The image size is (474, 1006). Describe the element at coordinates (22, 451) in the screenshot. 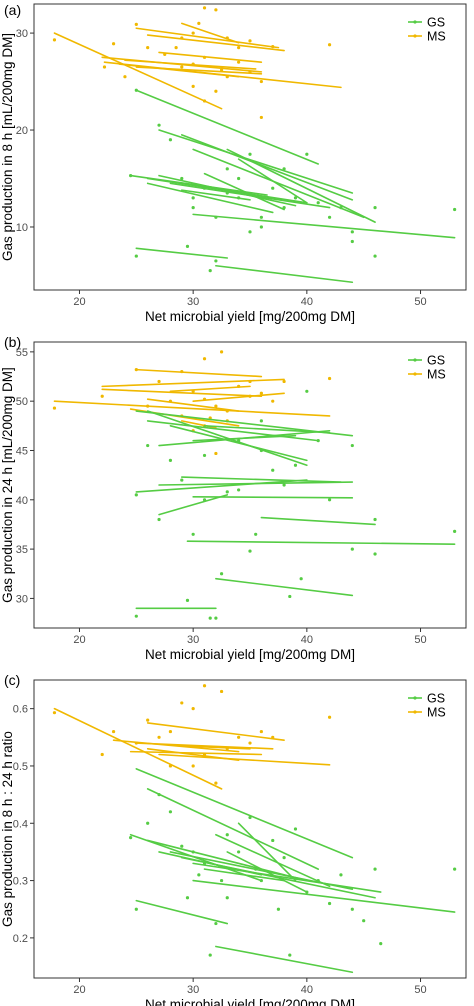

I see `y-tick-label: 45` at that location.